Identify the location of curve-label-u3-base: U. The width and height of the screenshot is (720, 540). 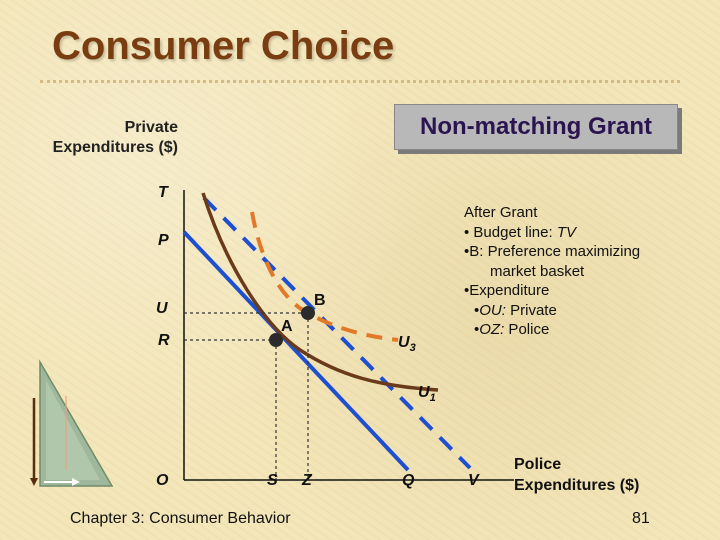
(404, 342).